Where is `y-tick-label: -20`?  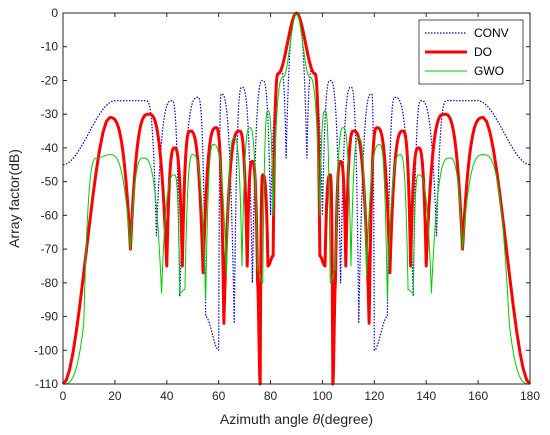 y-tick-label: -20 is located at coordinates (50, 80).